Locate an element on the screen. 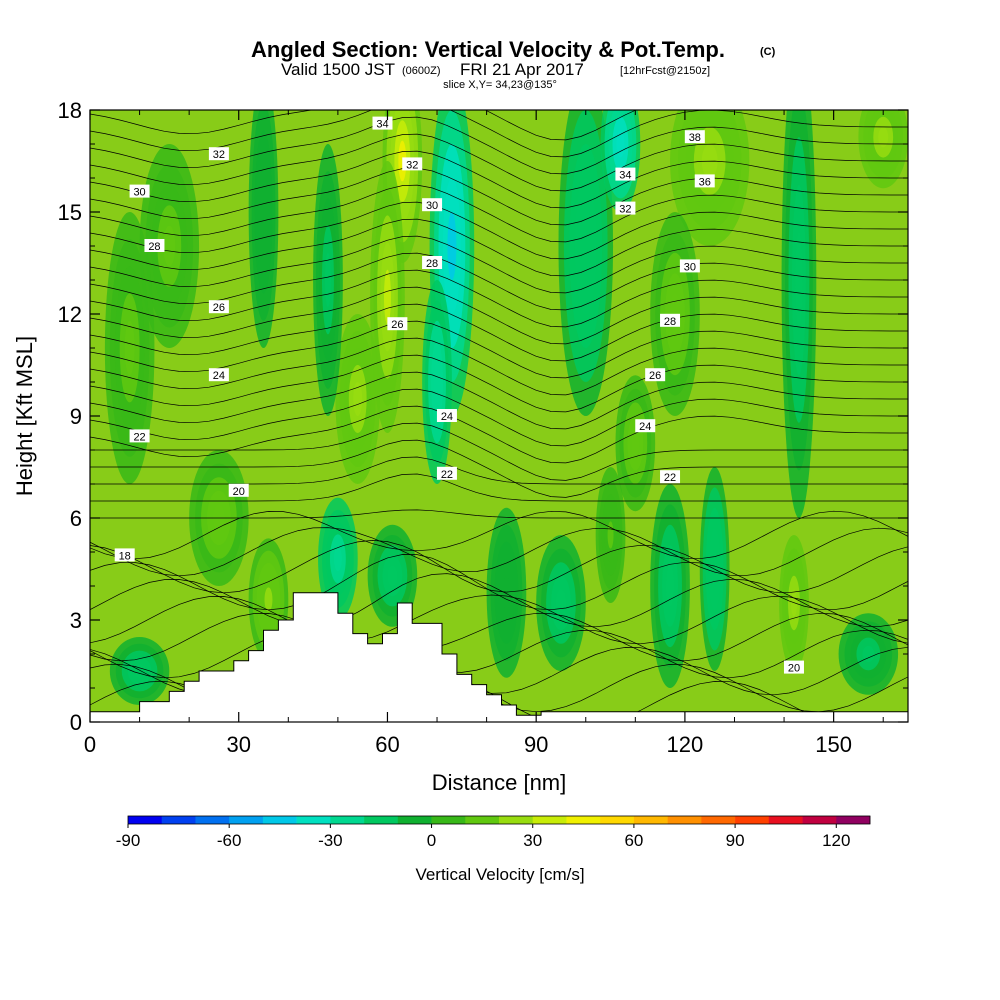  x-tick-label: 0 is located at coordinates (90, 744).